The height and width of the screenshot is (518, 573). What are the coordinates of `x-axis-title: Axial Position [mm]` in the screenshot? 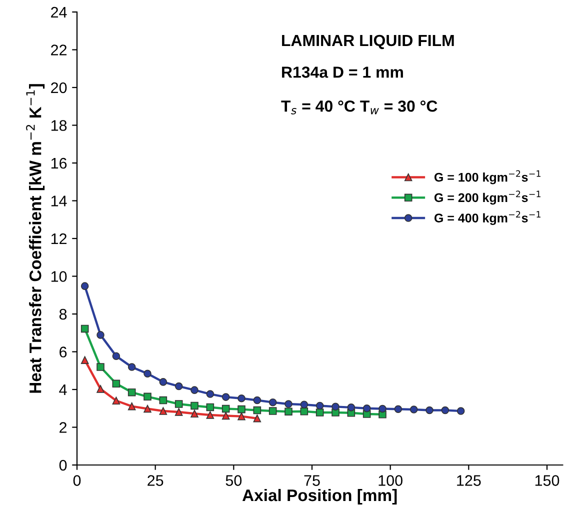 It's located at (319, 496).